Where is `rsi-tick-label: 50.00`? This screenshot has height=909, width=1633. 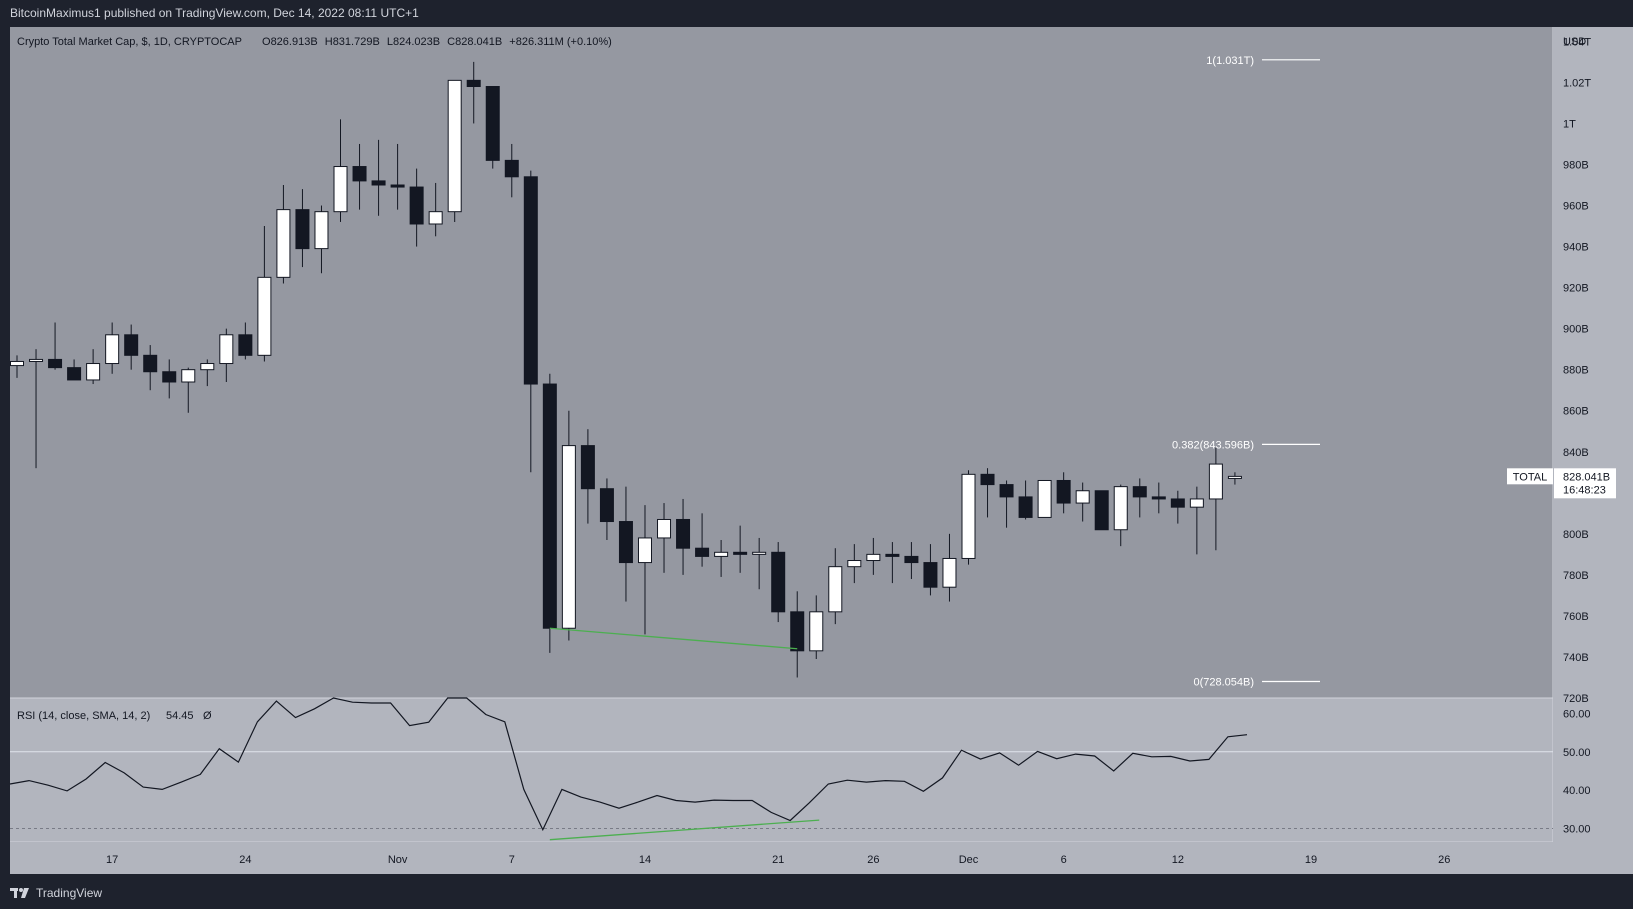 rsi-tick-label: 50.00 is located at coordinates (1577, 753).